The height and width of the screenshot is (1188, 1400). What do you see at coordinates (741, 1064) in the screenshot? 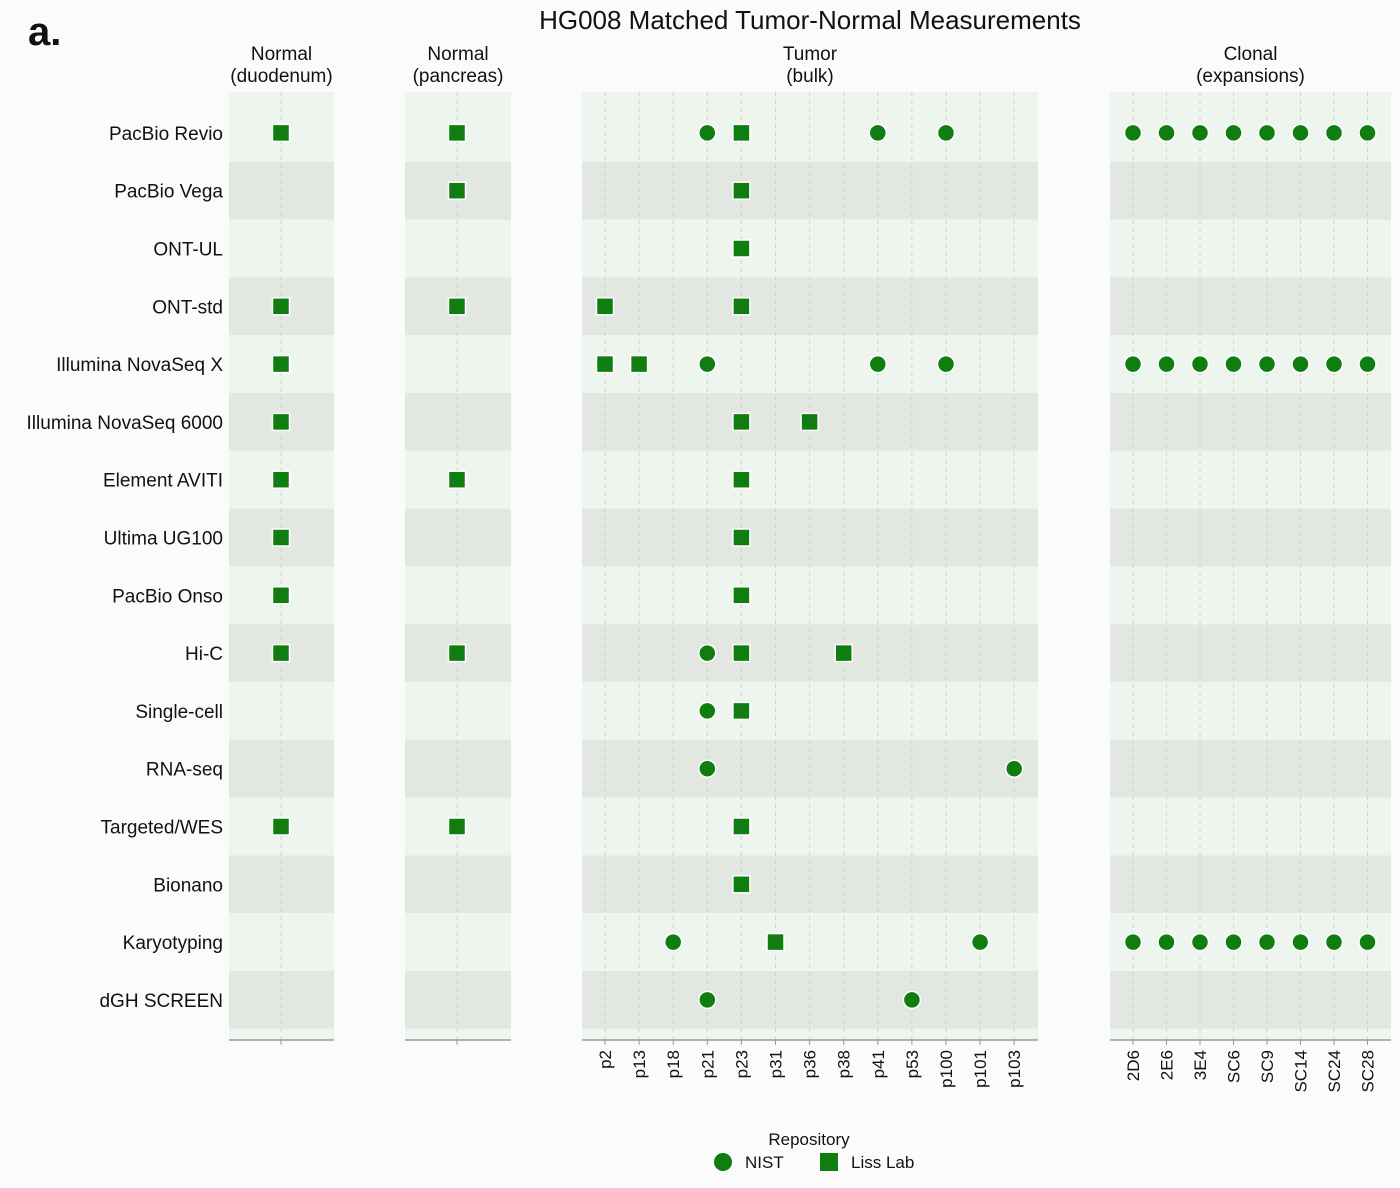
I see `tick-label-p23: p23` at bounding box center [741, 1064].